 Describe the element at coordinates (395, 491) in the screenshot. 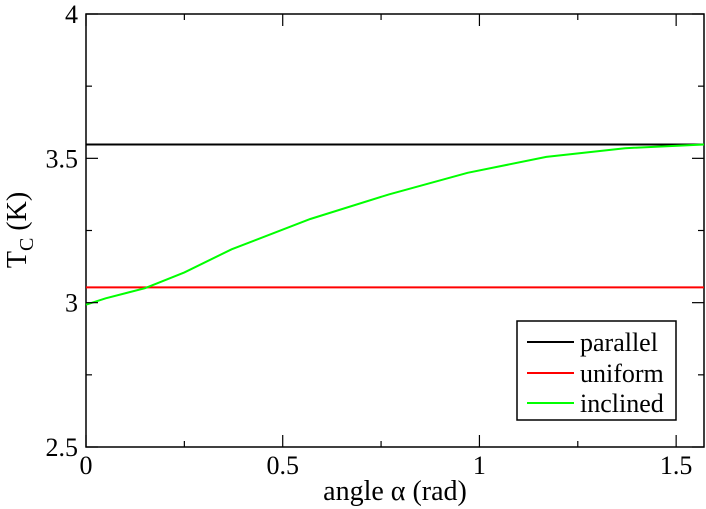

I see `x-axis-label: angle α (rad)` at that location.